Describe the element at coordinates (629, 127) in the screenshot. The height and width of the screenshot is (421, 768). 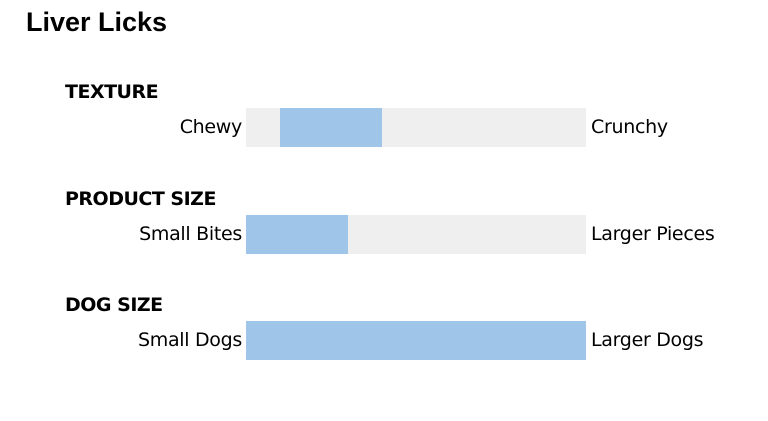
I see `scale-right-label: Crunchy` at that location.